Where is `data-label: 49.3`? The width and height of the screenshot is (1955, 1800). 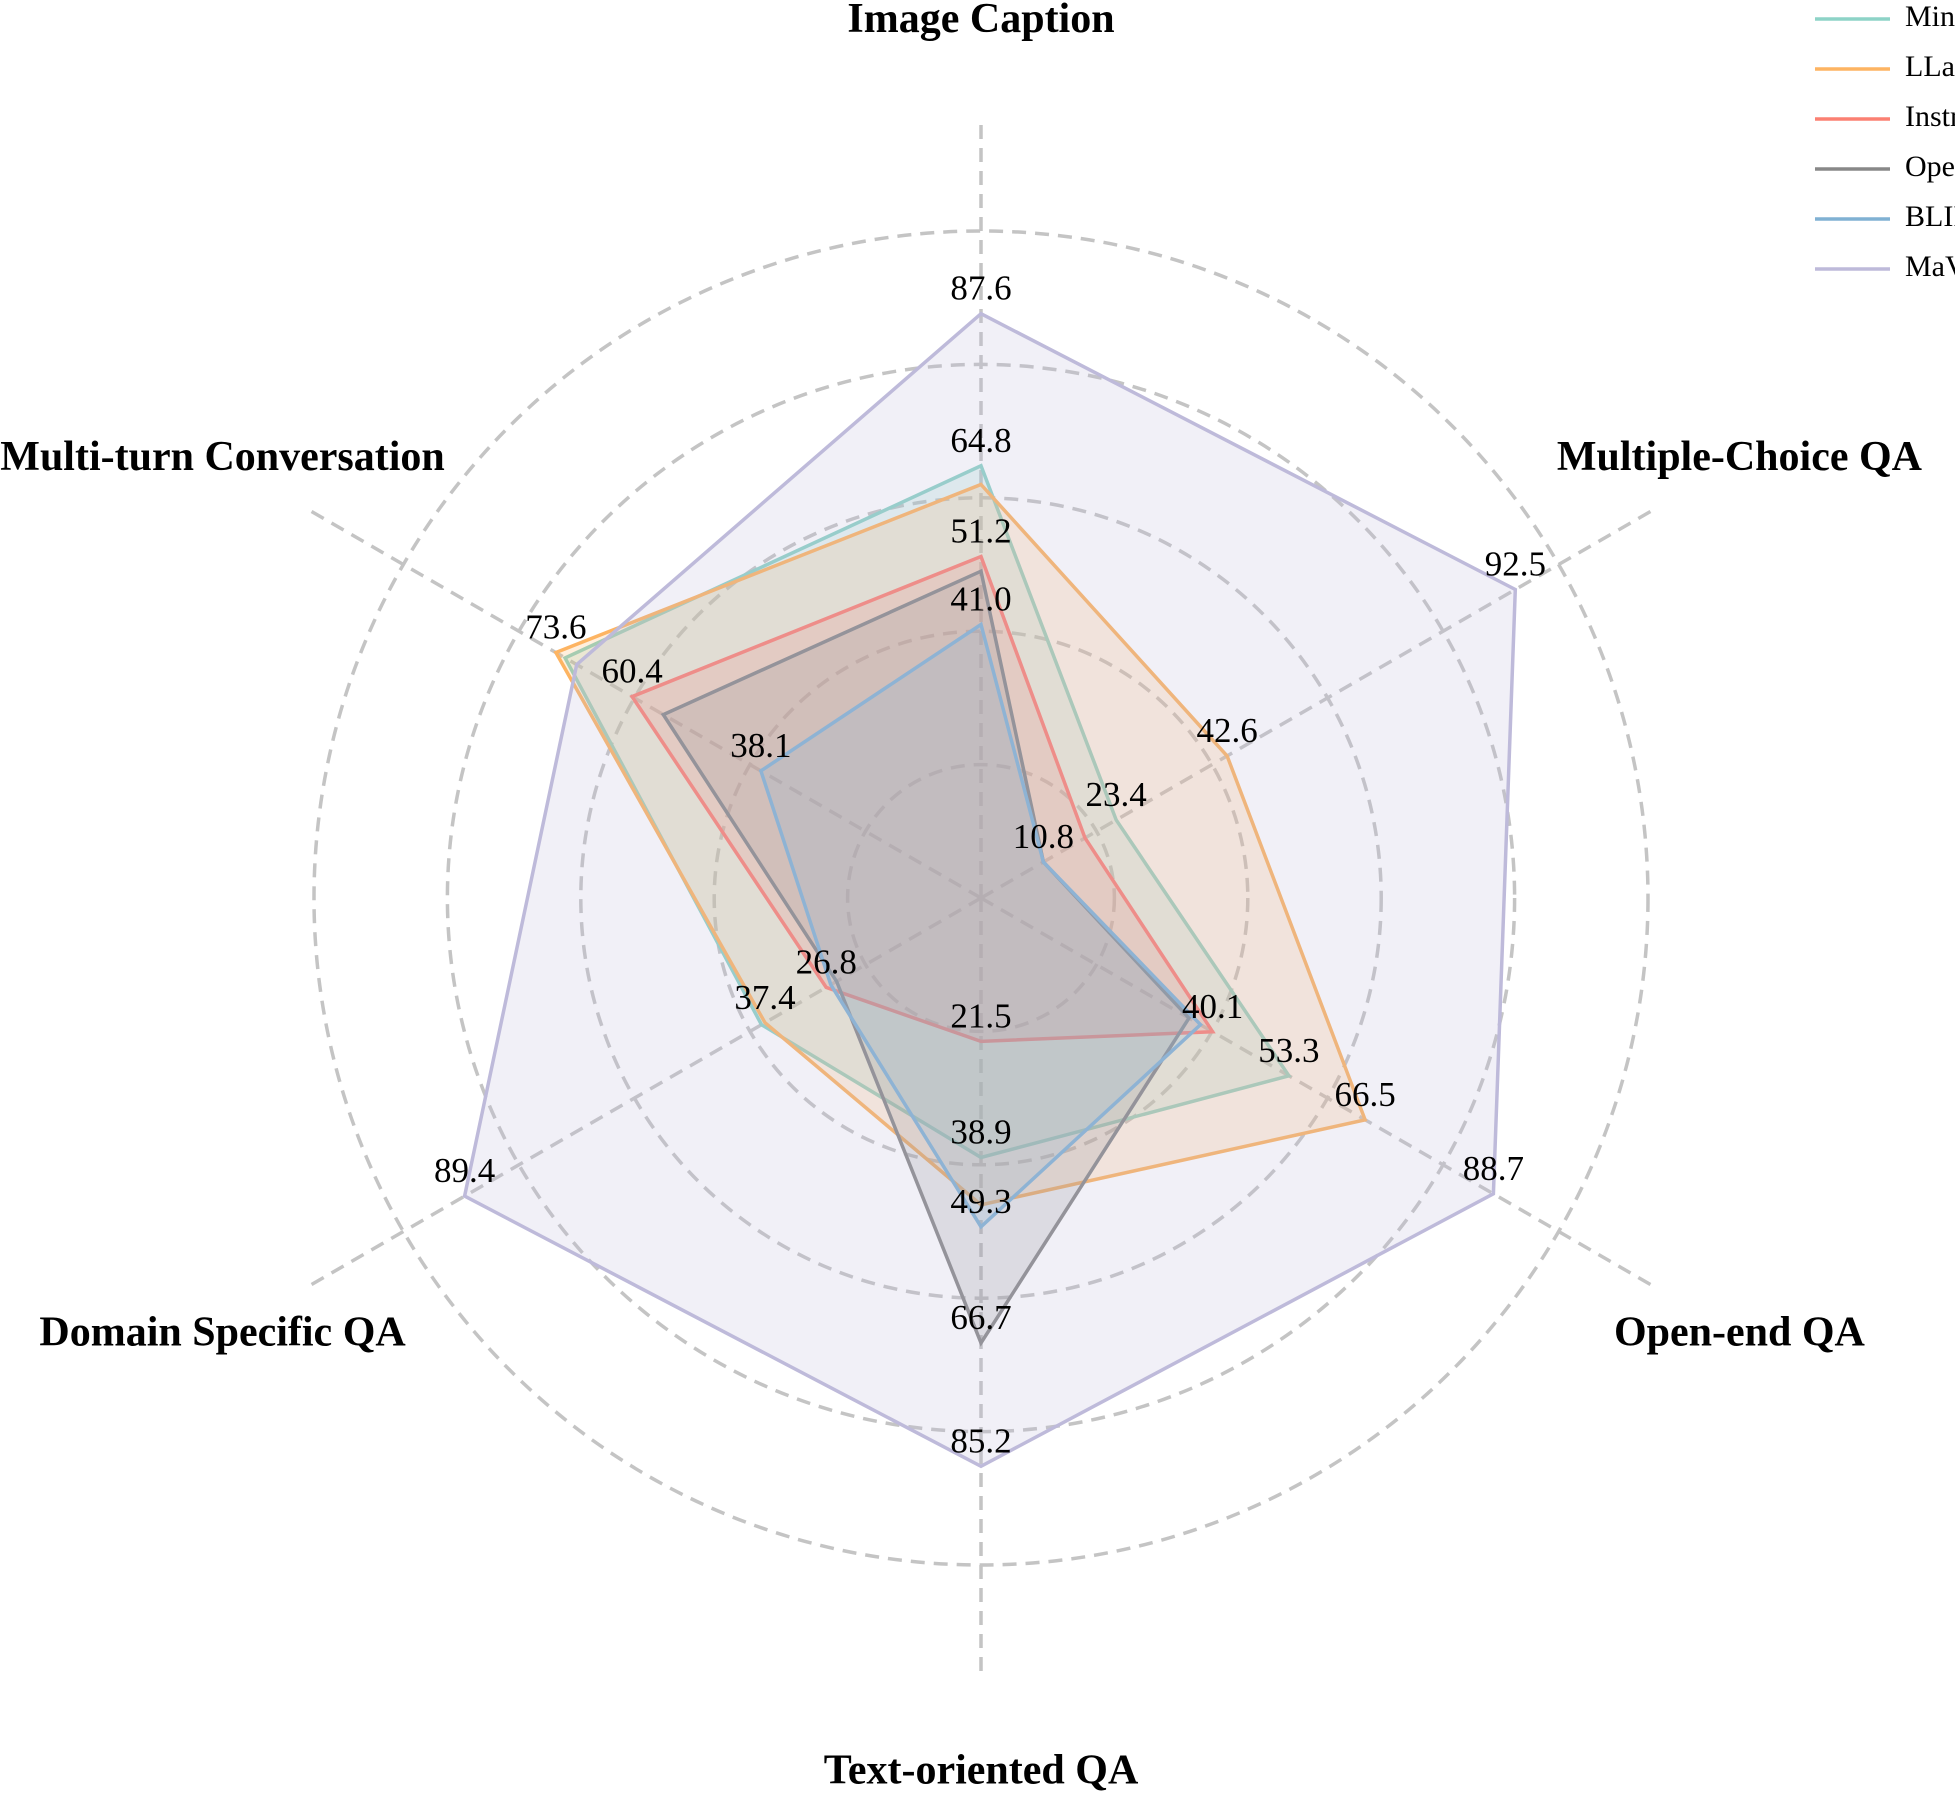
data-label: 49.3 is located at coordinates (980, 1201).